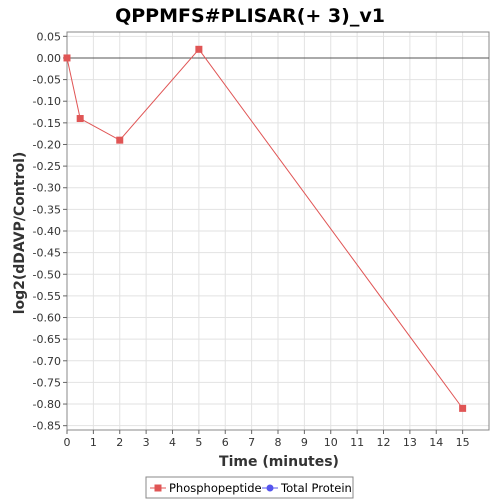 The width and height of the screenshot is (500, 500). What do you see at coordinates (49, 36) in the screenshot?
I see `y-tick-label: 0.05` at bounding box center [49, 36].